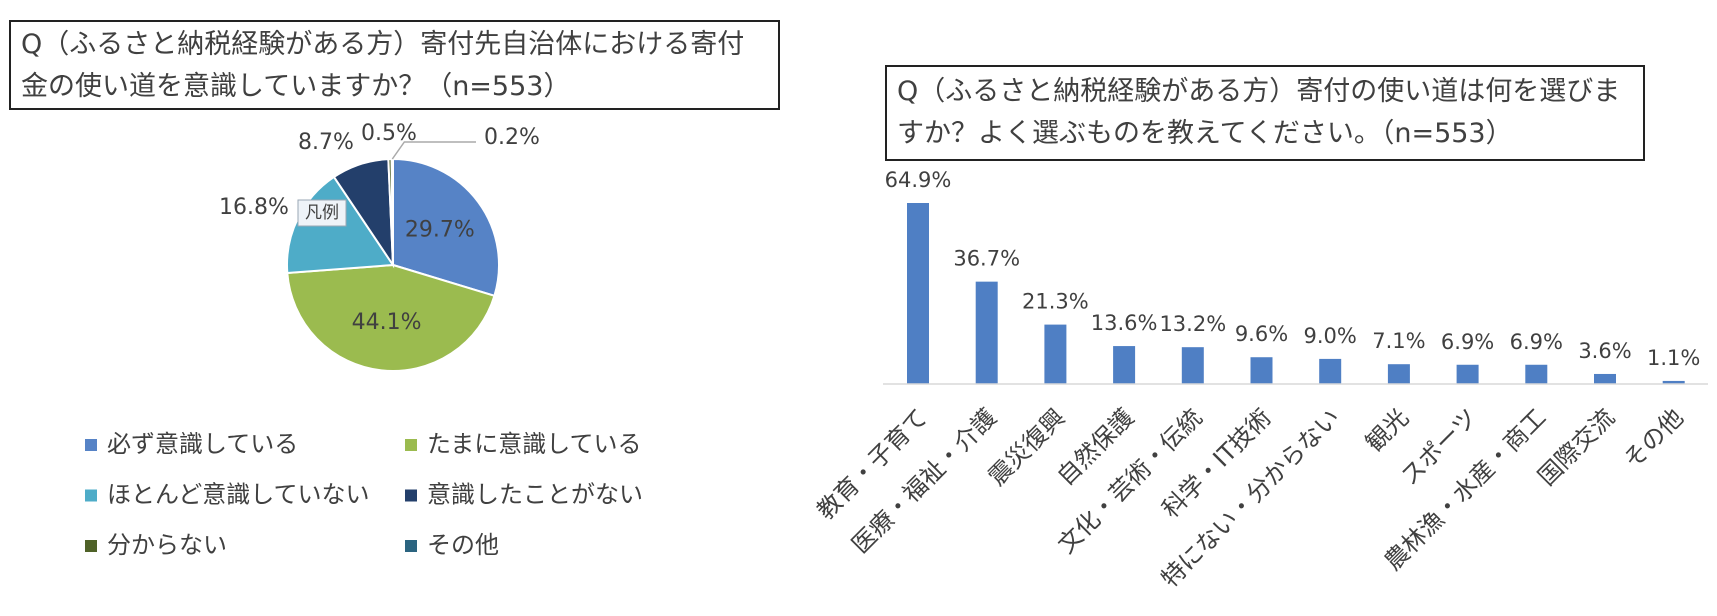  I want to click on data-label: 36.7%, so click(986, 259).